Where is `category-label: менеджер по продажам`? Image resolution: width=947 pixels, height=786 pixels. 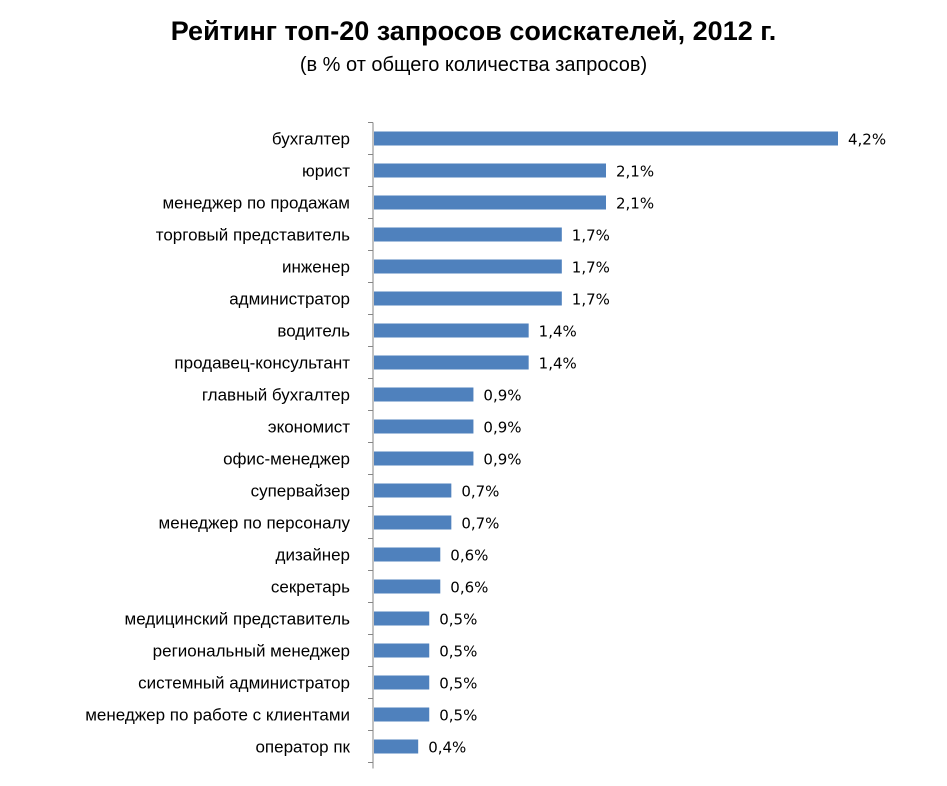
category-label: менеджер по продажам is located at coordinates (256, 203).